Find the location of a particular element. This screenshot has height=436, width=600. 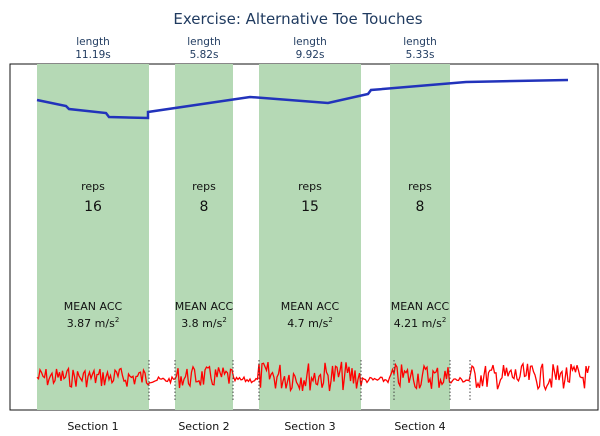

section-label: Section 3 is located at coordinates (309, 426).